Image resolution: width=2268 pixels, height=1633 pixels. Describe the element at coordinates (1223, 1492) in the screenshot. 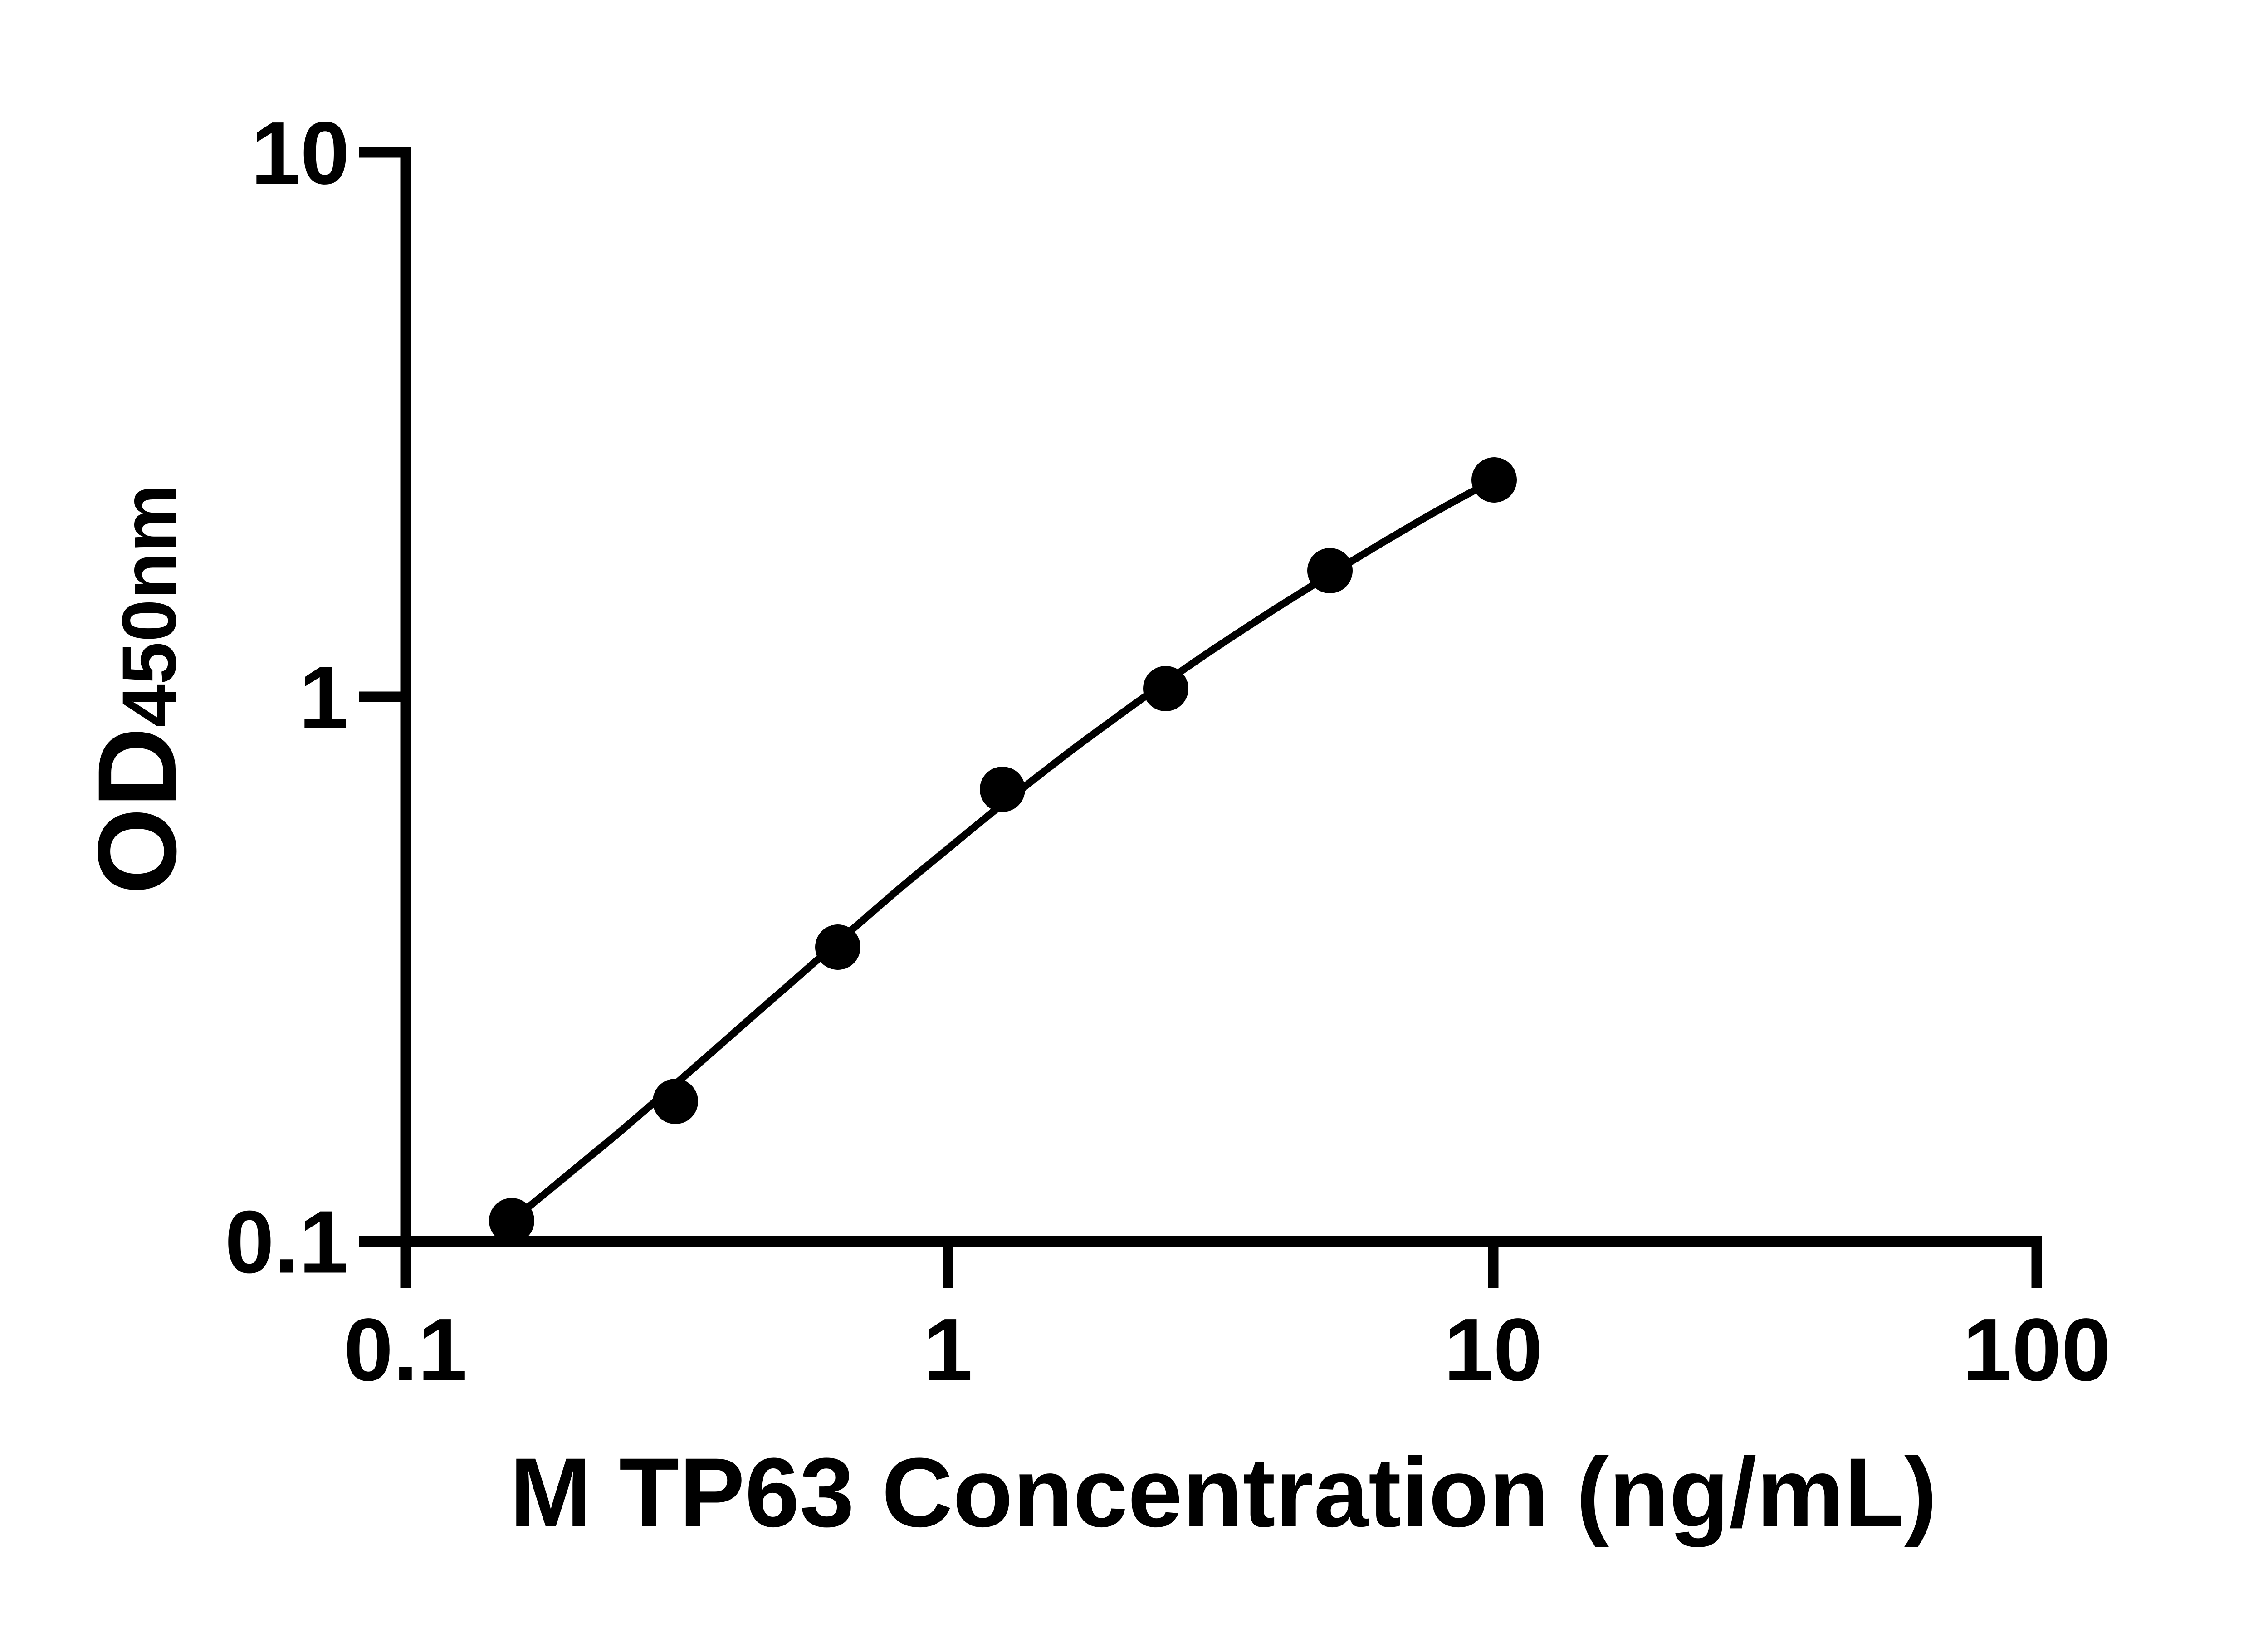

I see `svg-text: M TP63 Concentration (ng/mL)` at that location.